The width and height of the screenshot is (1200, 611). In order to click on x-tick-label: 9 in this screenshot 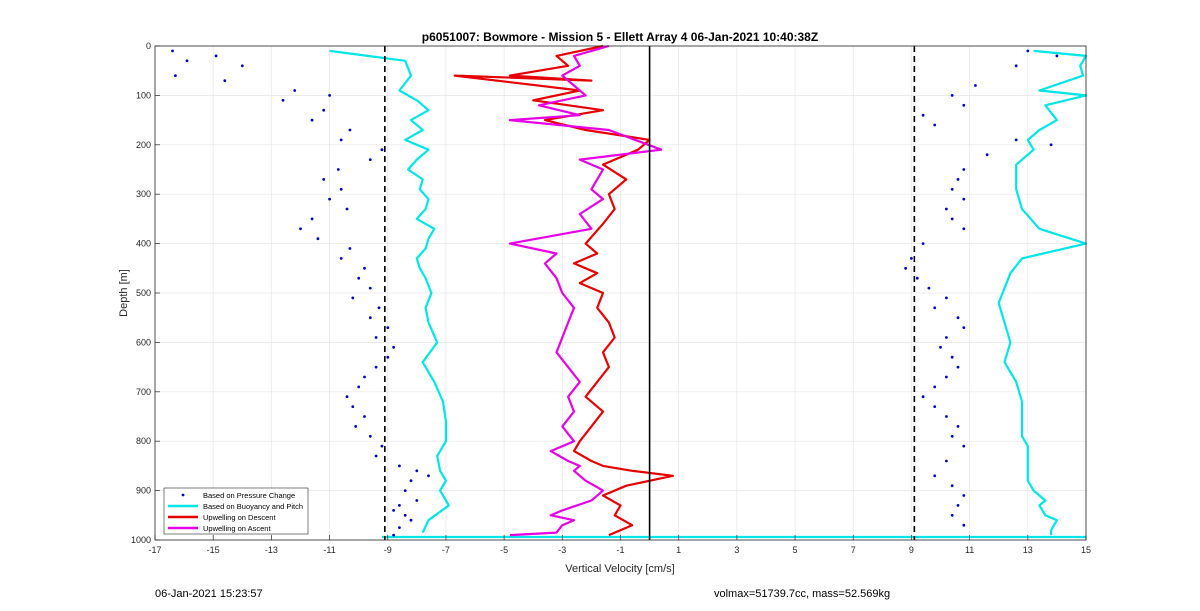, I will do `click(911, 550)`.